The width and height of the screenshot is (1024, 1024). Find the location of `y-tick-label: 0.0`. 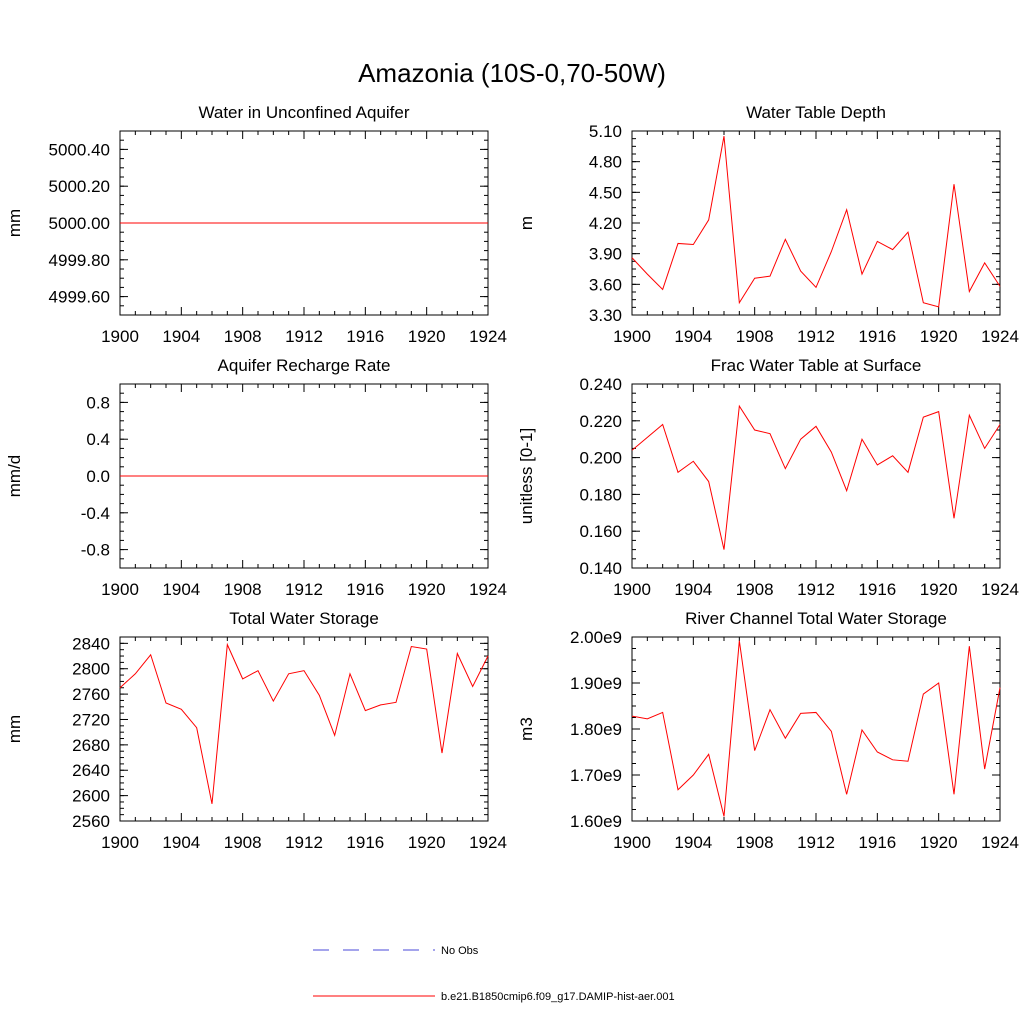

y-tick-label: 0.0 is located at coordinates (98, 476).